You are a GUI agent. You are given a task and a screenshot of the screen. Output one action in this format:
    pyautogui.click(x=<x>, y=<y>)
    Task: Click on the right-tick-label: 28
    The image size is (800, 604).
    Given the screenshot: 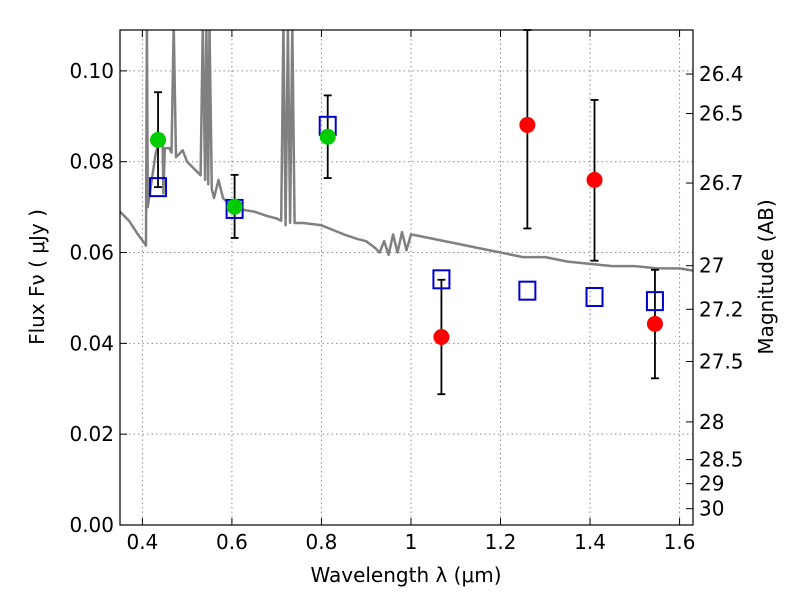 What is the action you would take?
    pyautogui.click(x=711, y=422)
    